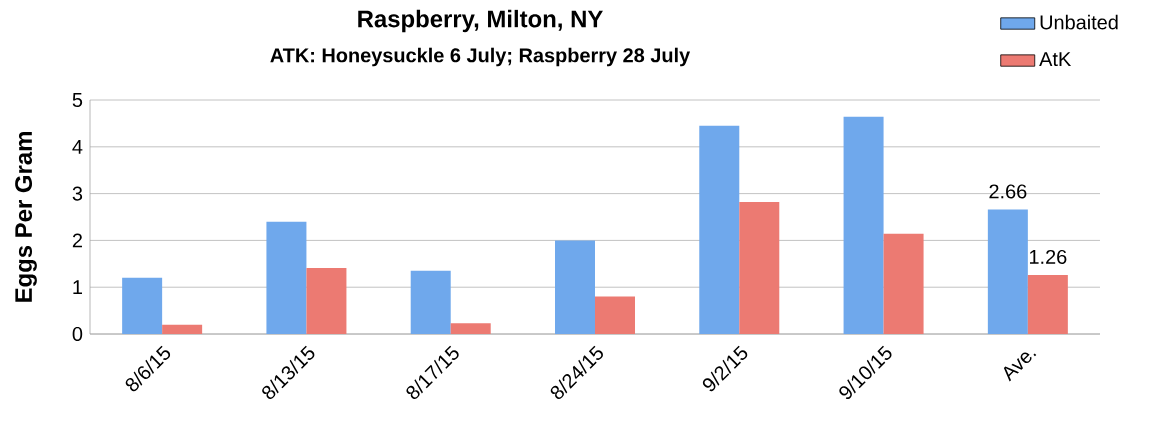  I want to click on x-tick-label: Ave., so click(1020, 367).